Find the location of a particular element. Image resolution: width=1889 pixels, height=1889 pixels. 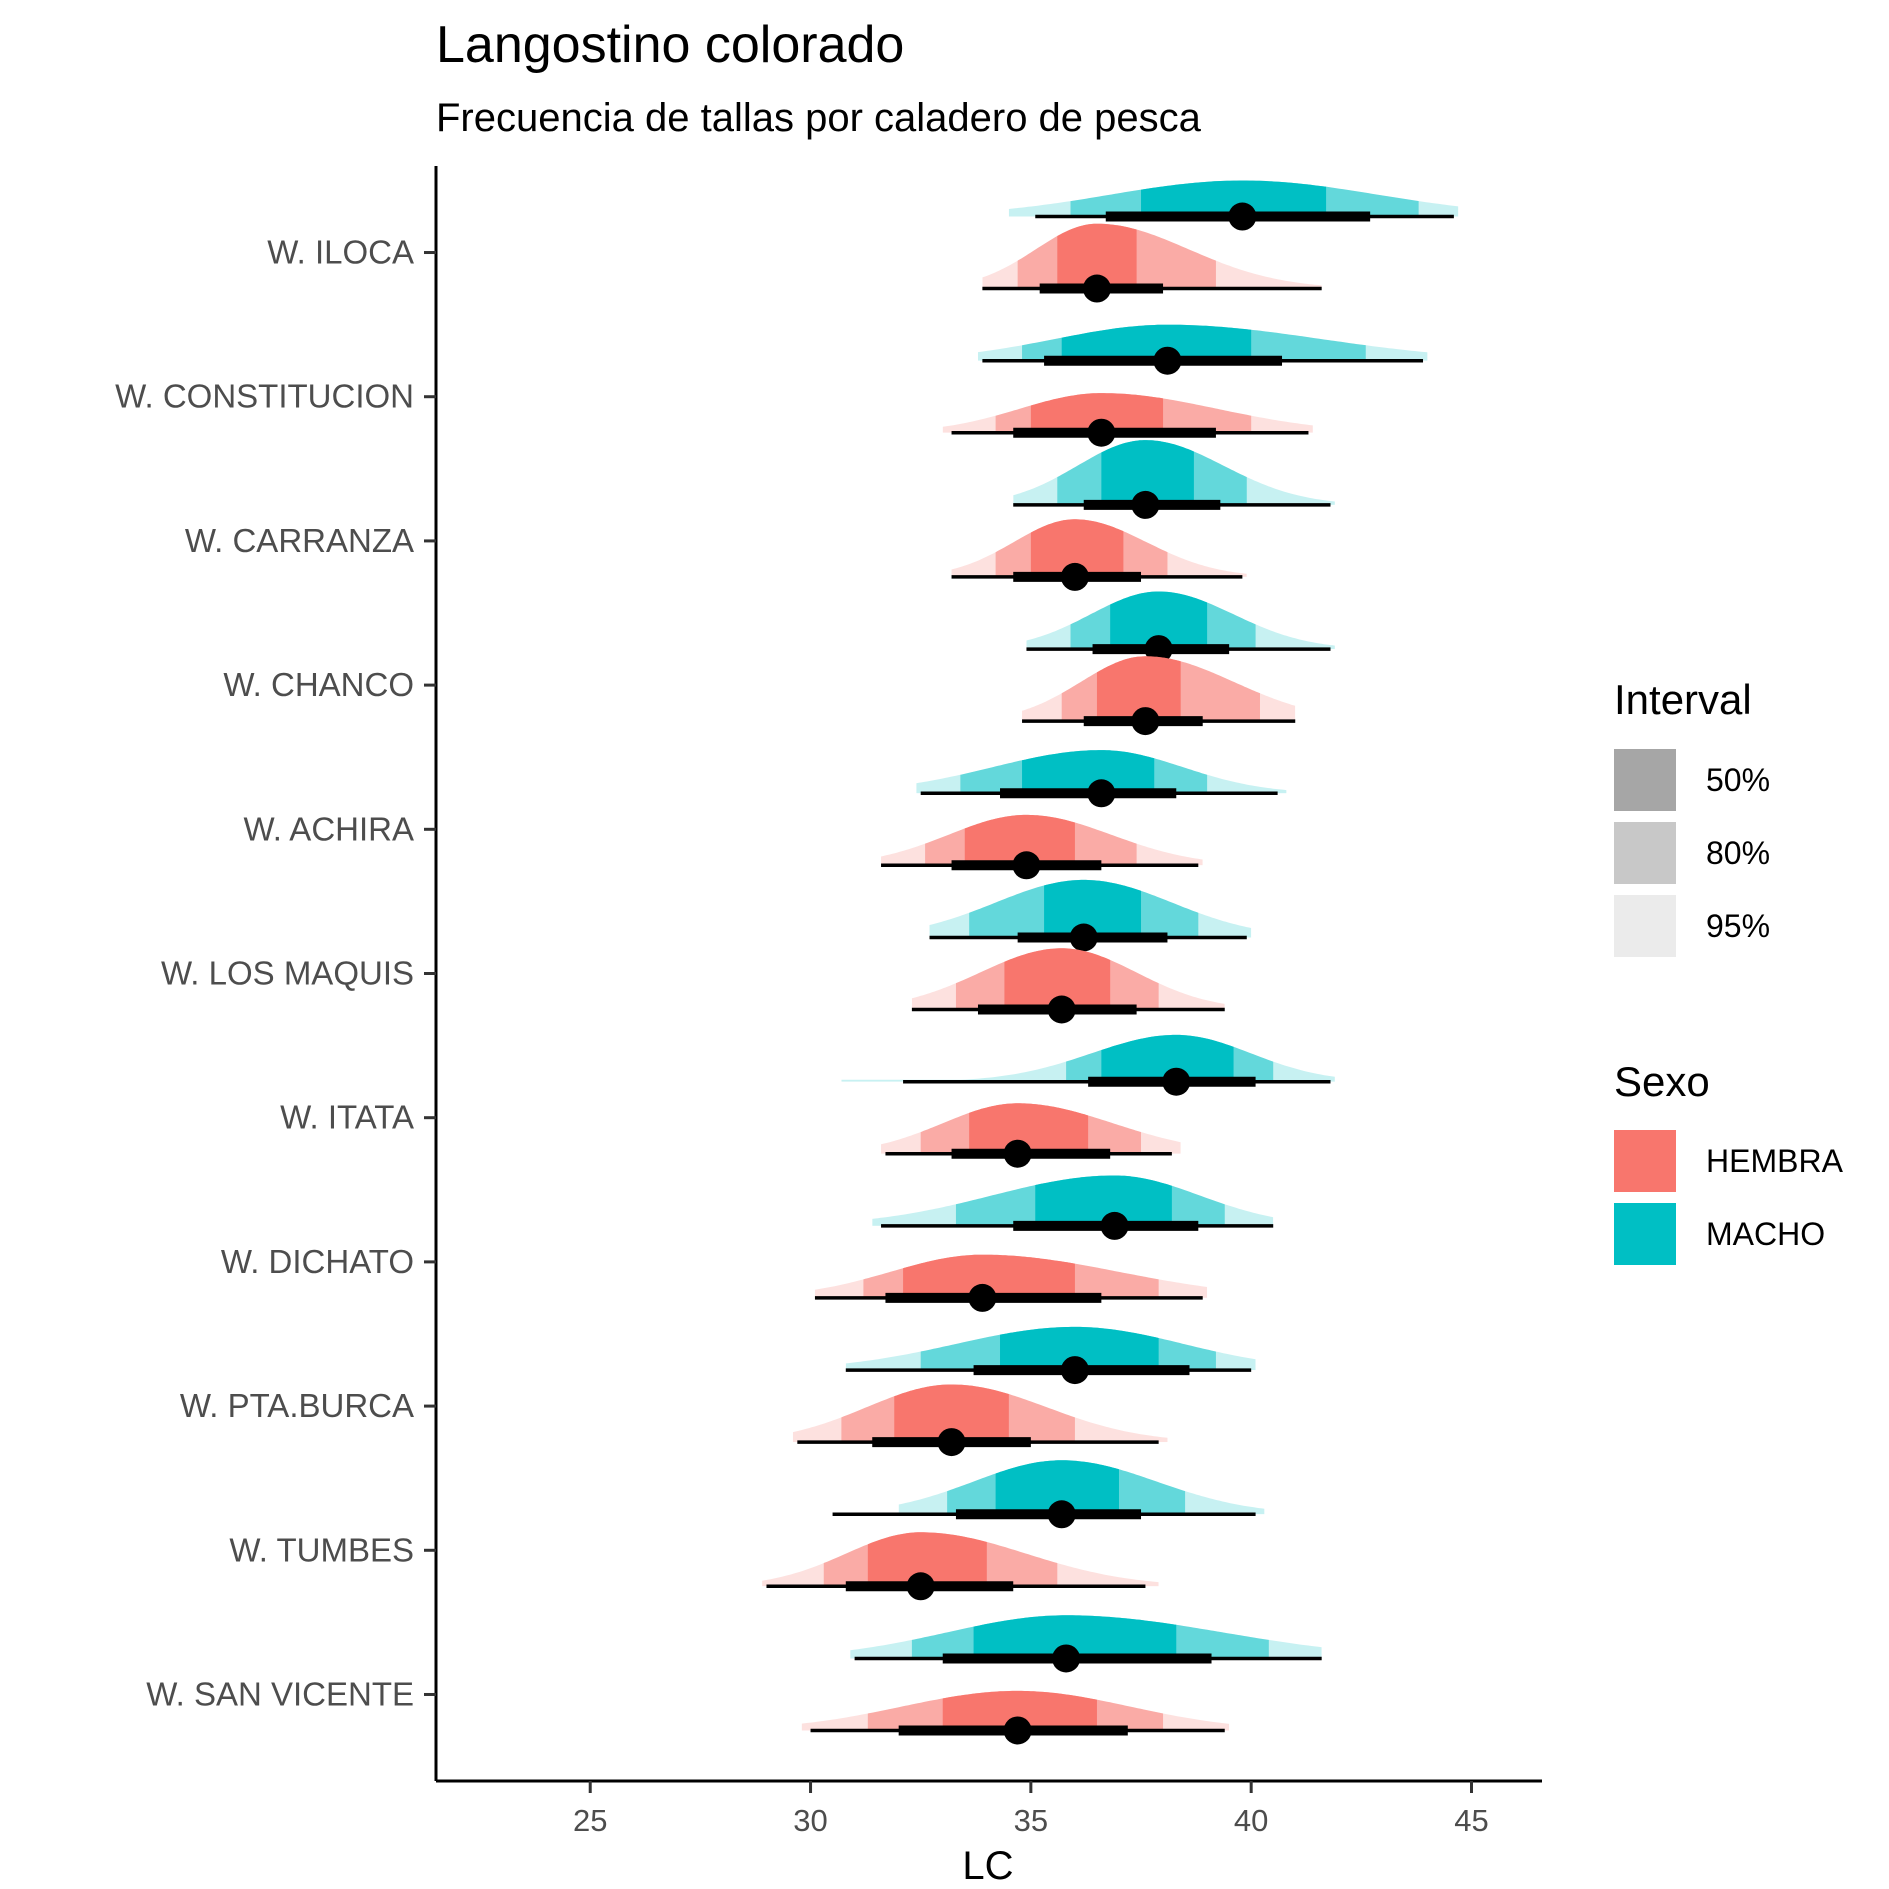

series-w-san-vicente-hembra is located at coordinates (1015, 1717).